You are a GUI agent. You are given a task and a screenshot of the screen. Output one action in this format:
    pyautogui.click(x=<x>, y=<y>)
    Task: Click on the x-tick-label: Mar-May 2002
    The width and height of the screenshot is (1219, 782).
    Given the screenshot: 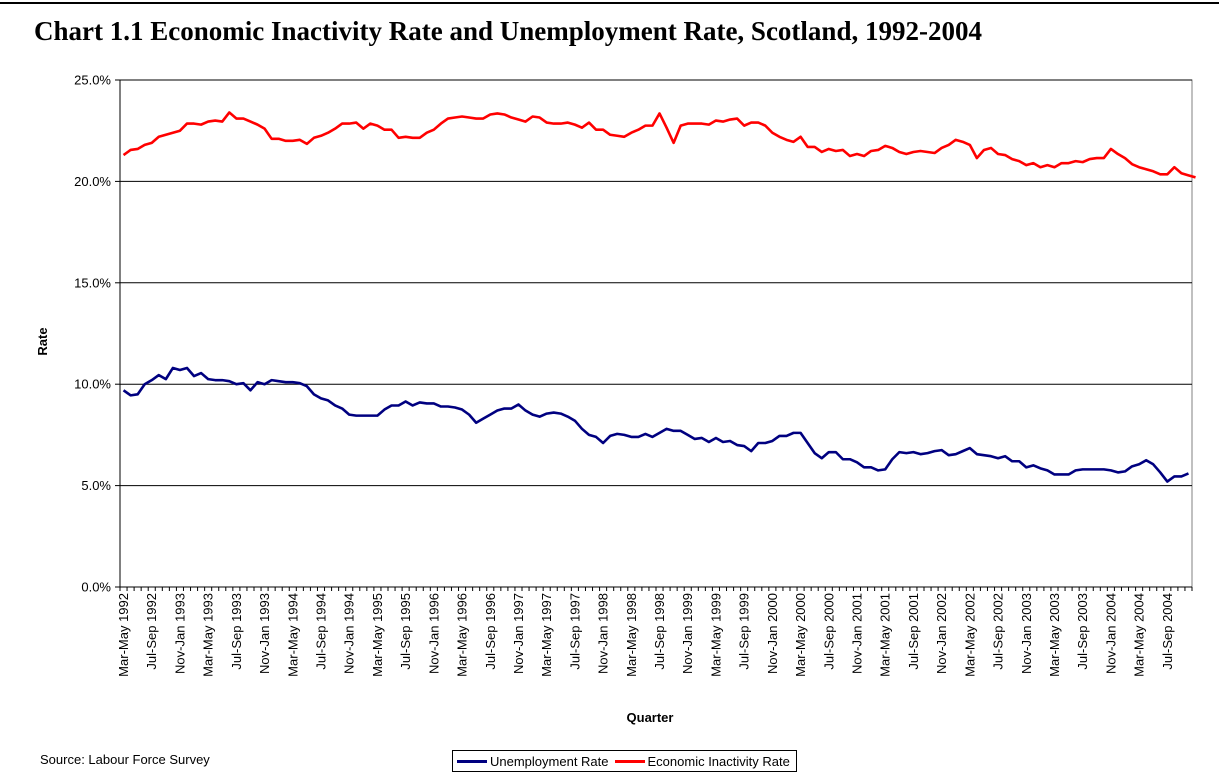 What is the action you would take?
    pyautogui.click(x=969, y=635)
    